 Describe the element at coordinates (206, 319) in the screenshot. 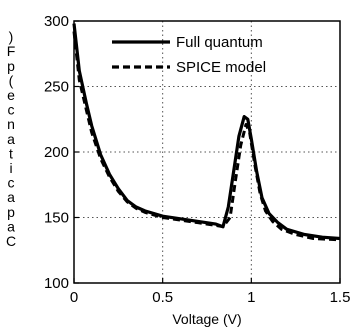

I see `x-axis-label: Voltage (V)` at that location.